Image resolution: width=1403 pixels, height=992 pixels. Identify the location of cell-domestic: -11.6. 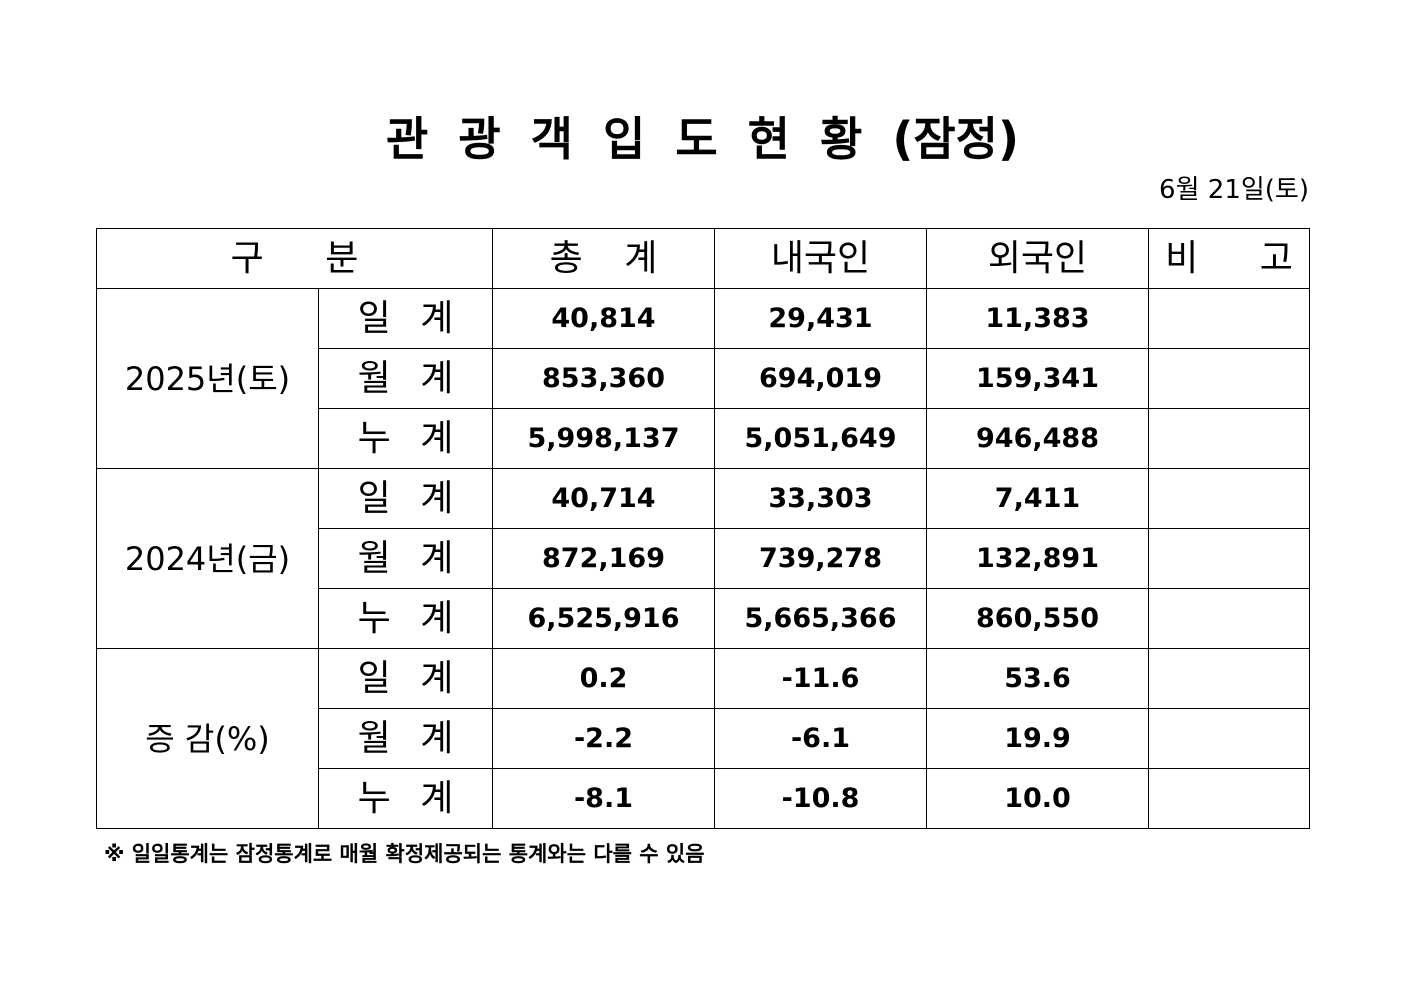
(820, 678).